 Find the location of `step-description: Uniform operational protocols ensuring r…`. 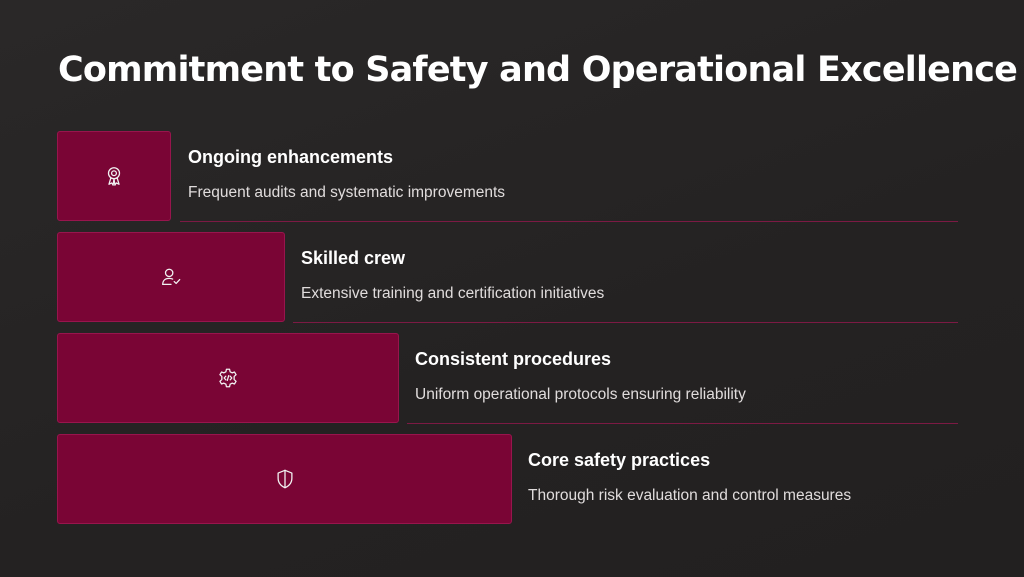

step-description: Uniform operational protocols ensuring r… is located at coordinates (580, 394).